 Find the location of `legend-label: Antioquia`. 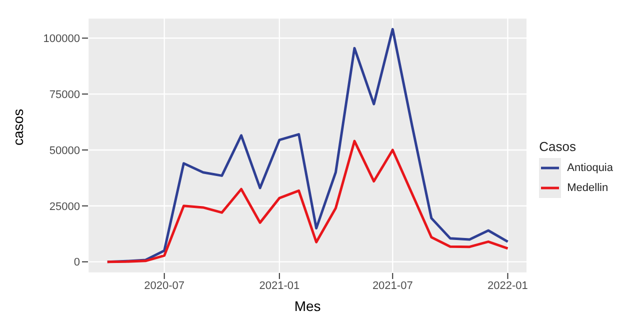

legend-label: Antioquia is located at coordinates (590, 168).